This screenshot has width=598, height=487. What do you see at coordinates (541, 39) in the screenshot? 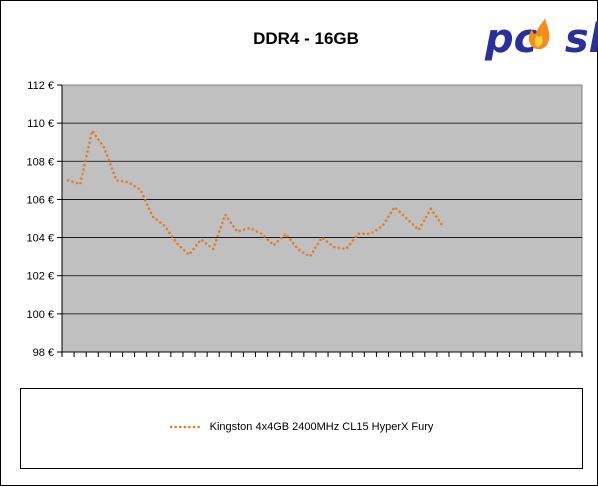
I see `logo: pcosk` at bounding box center [541, 39].